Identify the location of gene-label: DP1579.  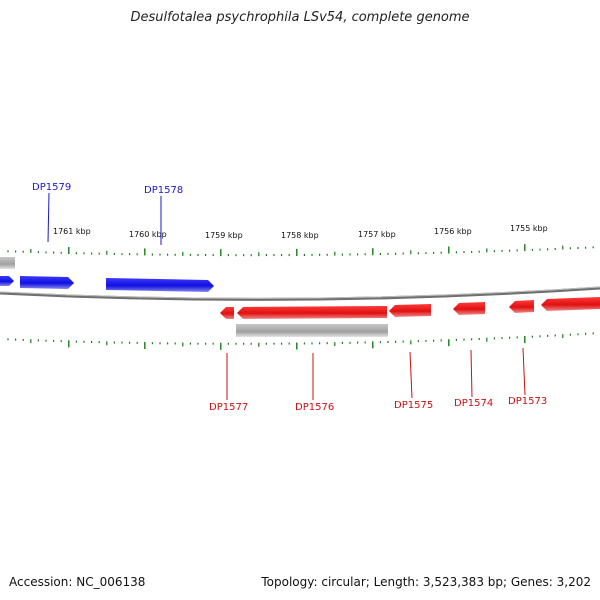
(51, 187).